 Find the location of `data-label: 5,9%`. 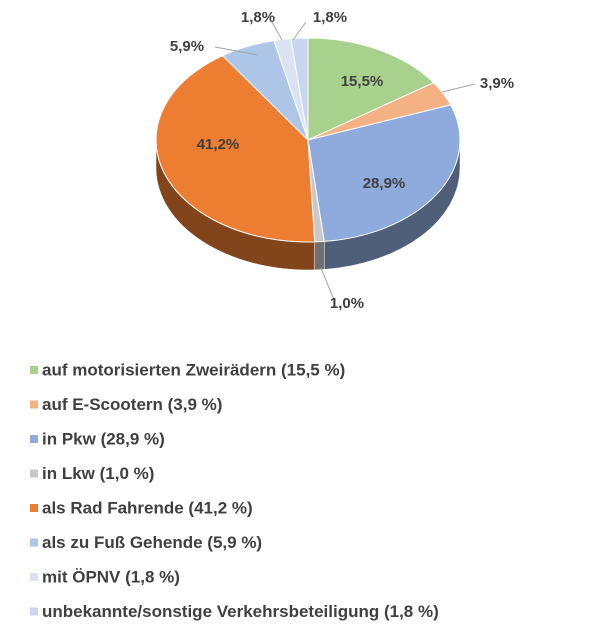

data-label: 5,9% is located at coordinates (187, 46).